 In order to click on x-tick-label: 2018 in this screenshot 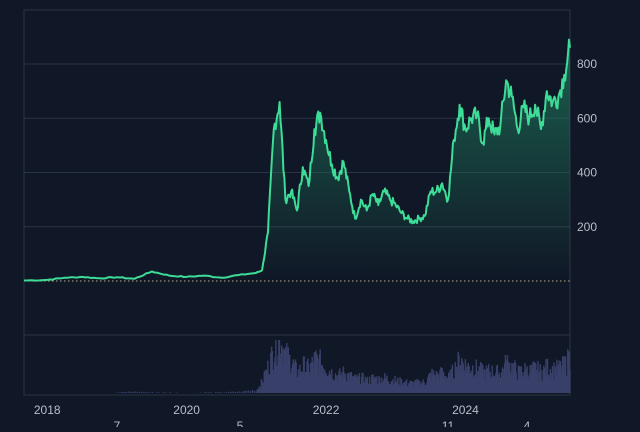, I will do `click(47, 410)`.